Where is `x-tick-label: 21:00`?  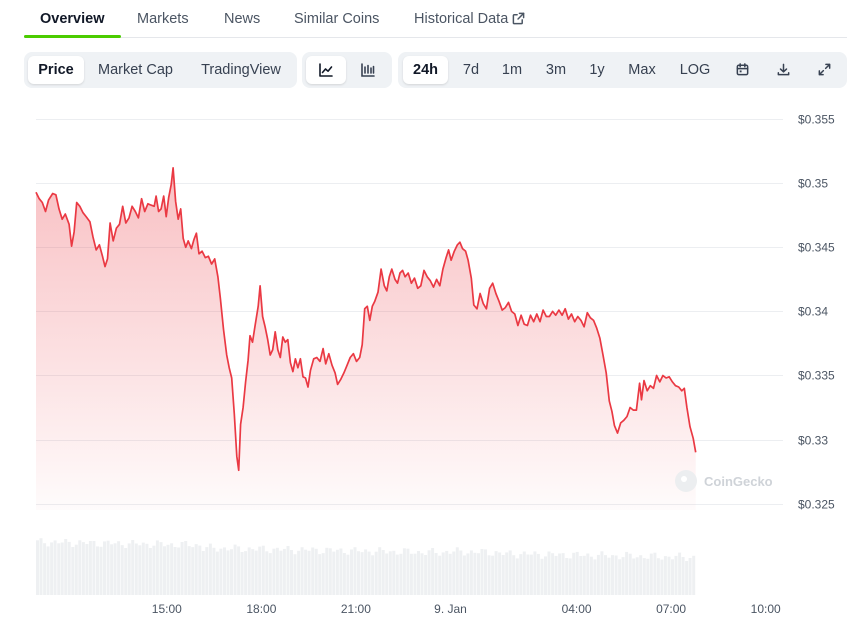 x-tick-label: 21:00 is located at coordinates (356, 609).